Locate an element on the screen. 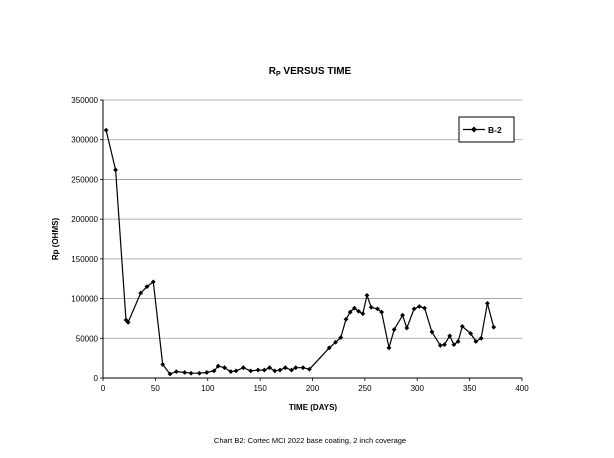 This screenshot has height=458, width=614. chart-title: RP VERSUS TIME is located at coordinates (310, 72).